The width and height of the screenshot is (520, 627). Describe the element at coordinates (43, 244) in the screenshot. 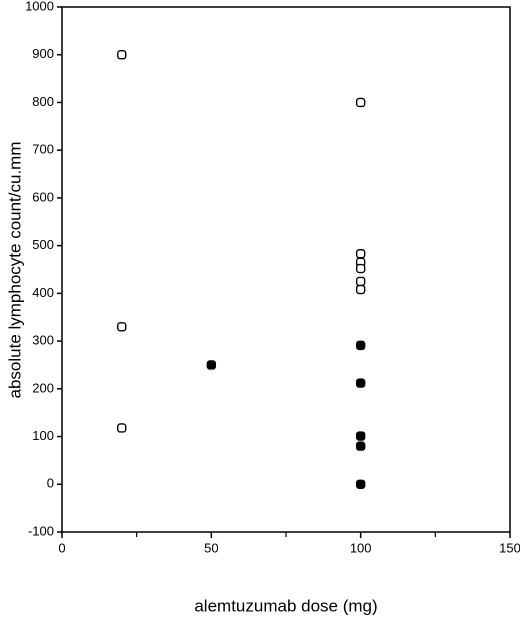

I see `y-tick-label: 500` at that location.